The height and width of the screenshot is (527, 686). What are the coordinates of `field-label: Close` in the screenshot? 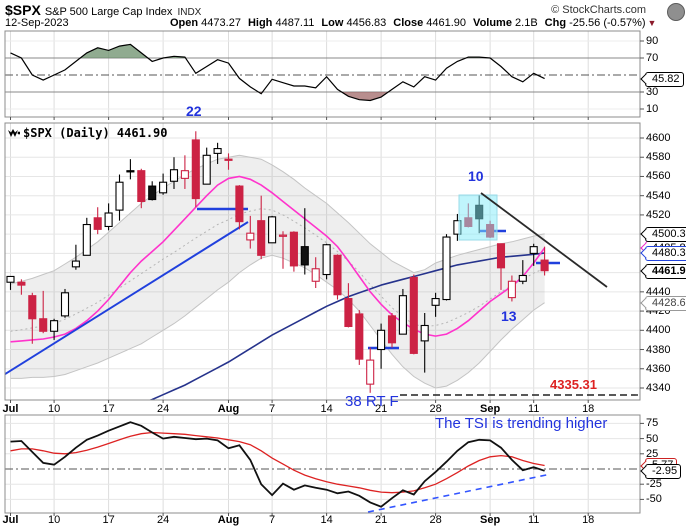 It's located at (408, 23).